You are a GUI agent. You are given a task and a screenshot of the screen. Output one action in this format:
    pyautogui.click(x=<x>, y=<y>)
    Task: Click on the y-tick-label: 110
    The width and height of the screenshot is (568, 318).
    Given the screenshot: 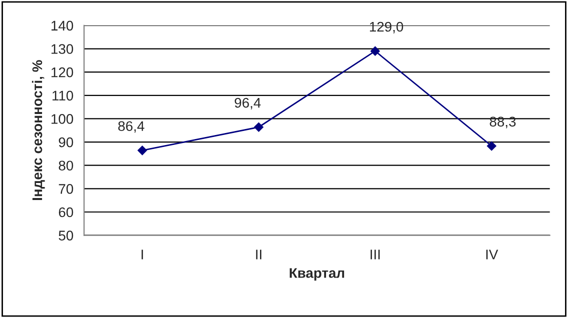 What is the action you would take?
    pyautogui.click(x=63, y=95)
    